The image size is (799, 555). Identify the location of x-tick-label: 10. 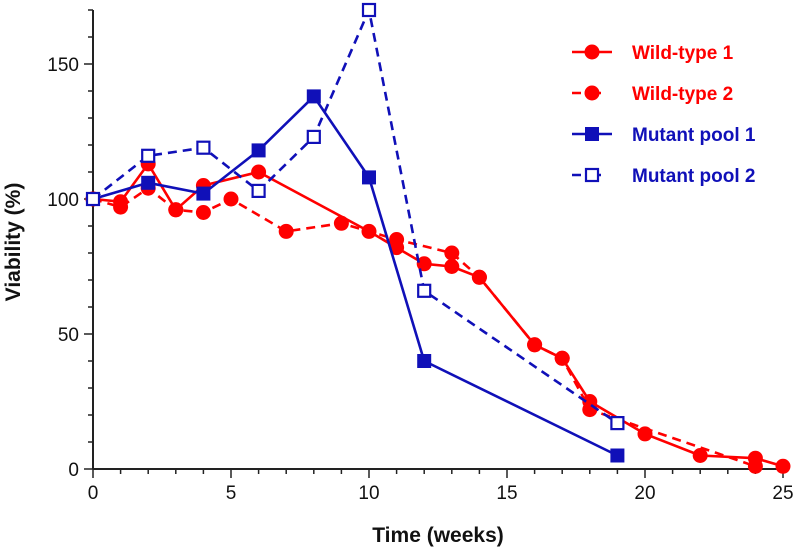
(368, 493).